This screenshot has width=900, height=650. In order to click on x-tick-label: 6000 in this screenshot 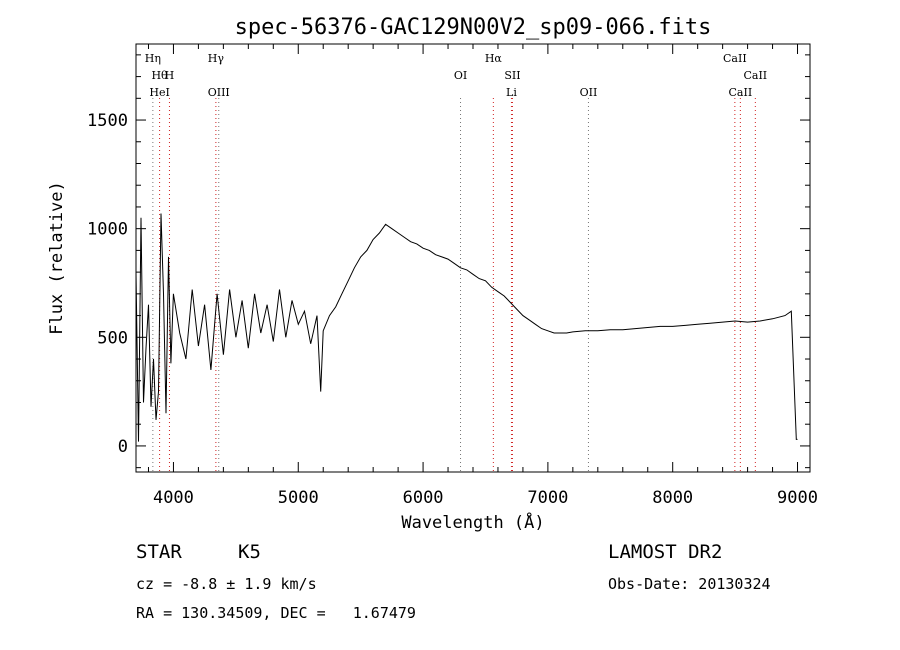, I will do `click(423, 498)`.